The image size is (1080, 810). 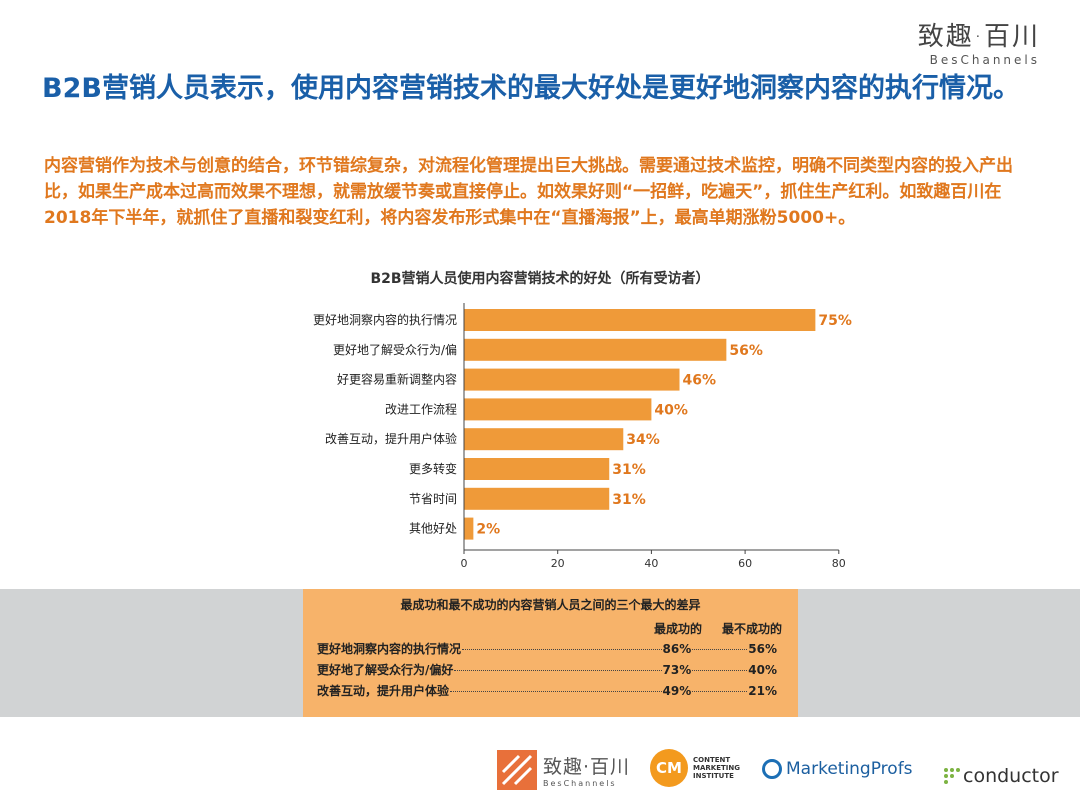 What do you see at coordinates (849, 769) in the screenshot?
I see `marketingprofs-logo-text: MarketingProfs` at bounding box center [849, 769].